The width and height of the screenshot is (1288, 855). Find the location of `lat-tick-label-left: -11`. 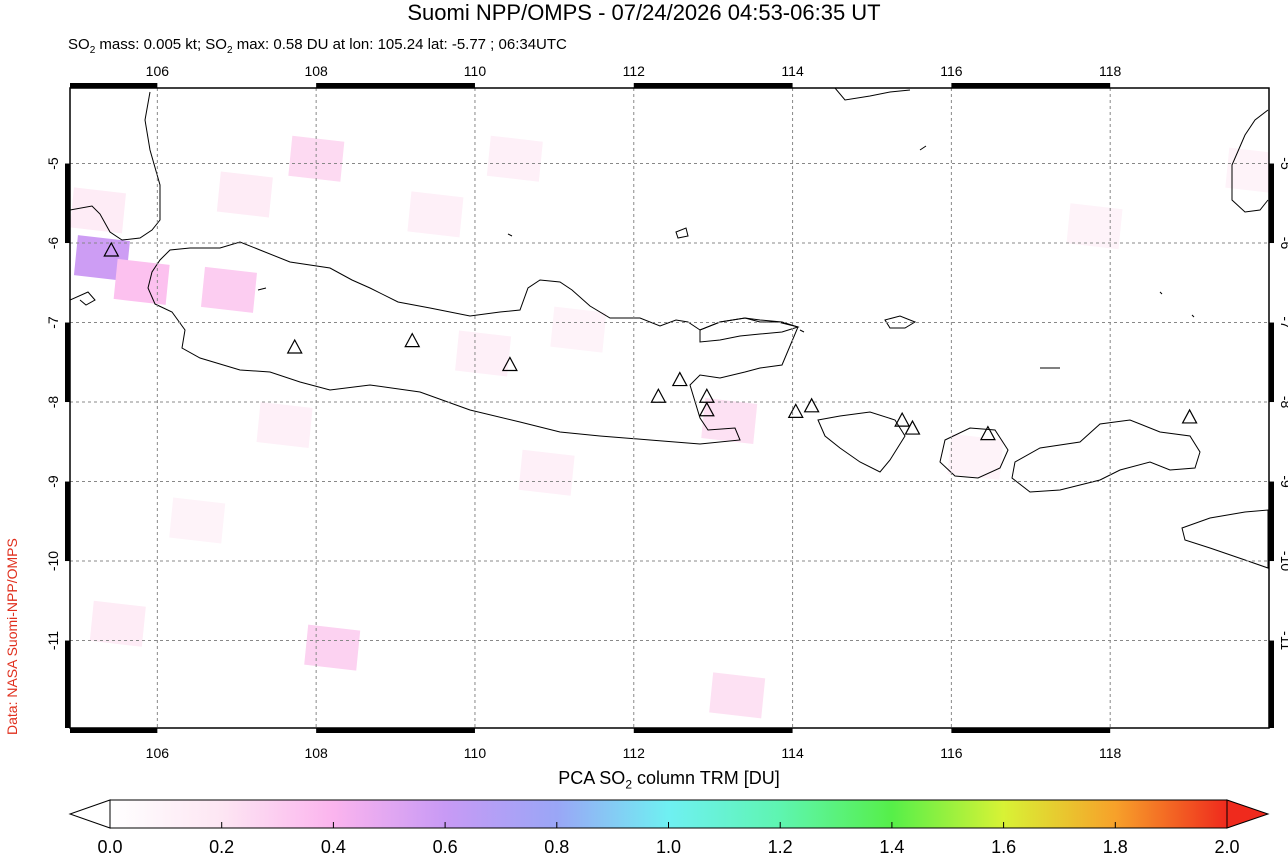

lat-tick-label-left: -11 is located at coordinates (53, 640).